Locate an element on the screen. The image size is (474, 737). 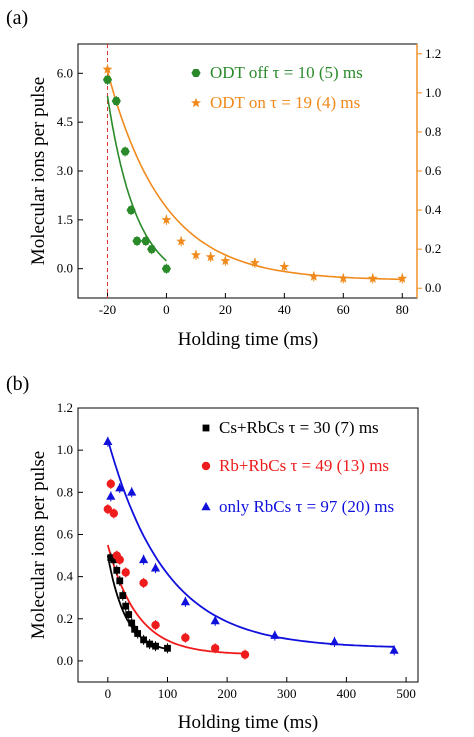
legend-cs-rbcs-marker is located at coordinates (206, 428).